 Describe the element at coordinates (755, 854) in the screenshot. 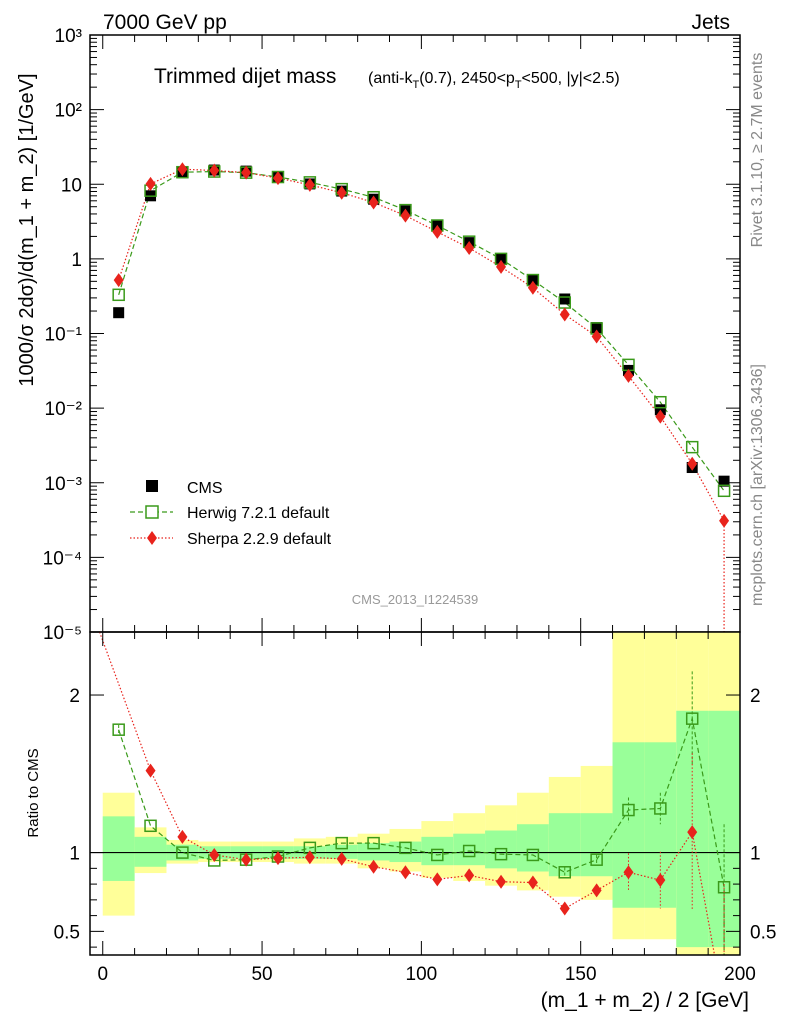

I see `ratio-y-tick-label-right: 1` at that location.